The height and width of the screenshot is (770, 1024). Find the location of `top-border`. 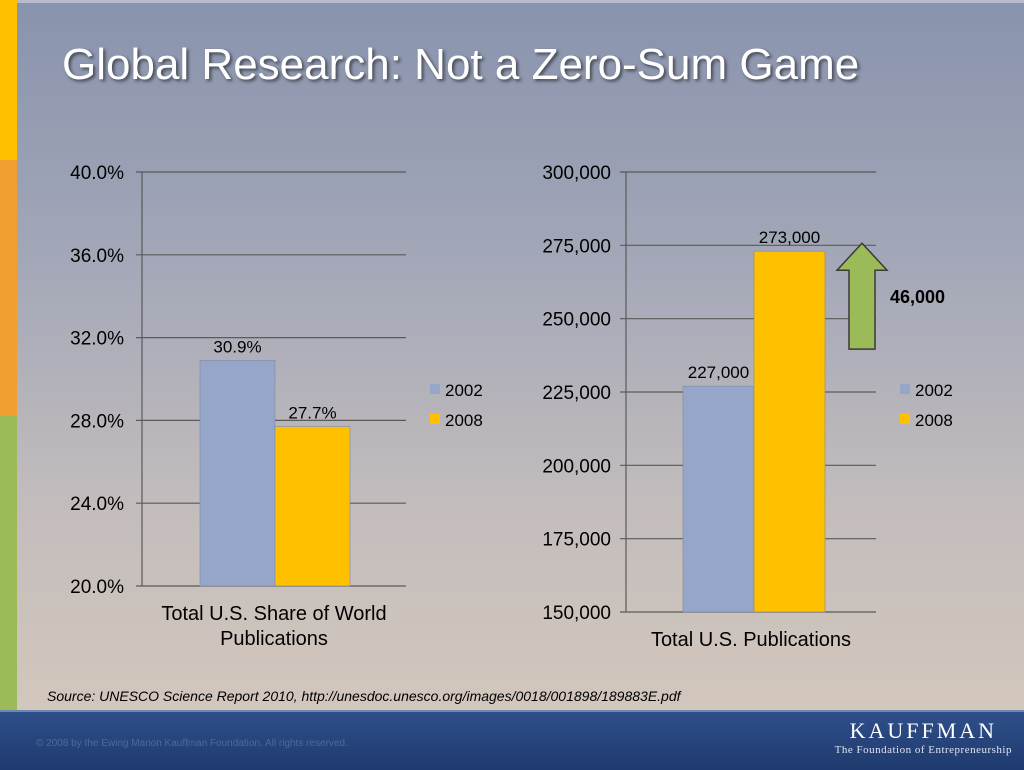

top-border is located at coordinates (520, 1).